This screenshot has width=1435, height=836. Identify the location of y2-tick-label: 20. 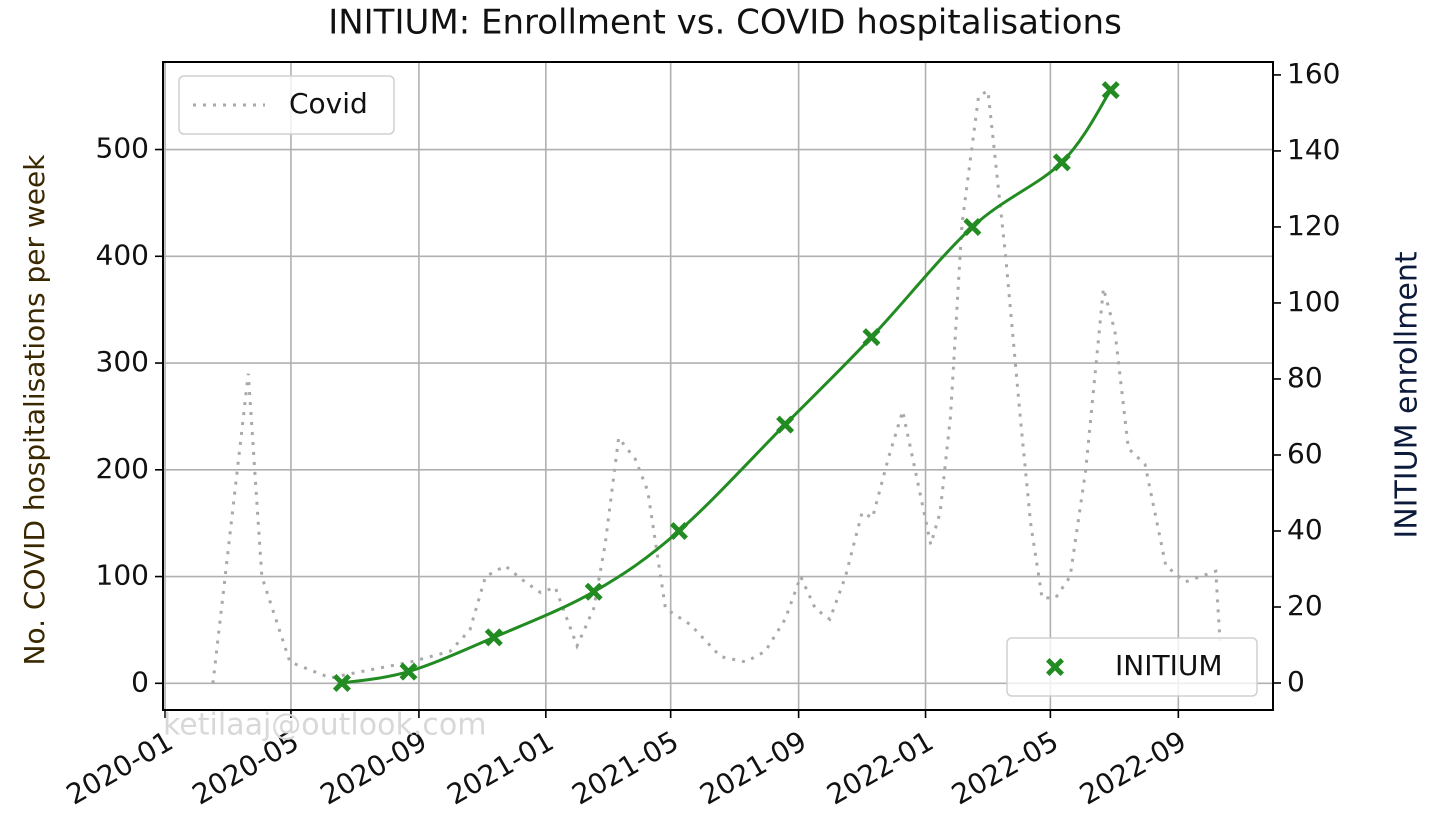
(1305, 605).